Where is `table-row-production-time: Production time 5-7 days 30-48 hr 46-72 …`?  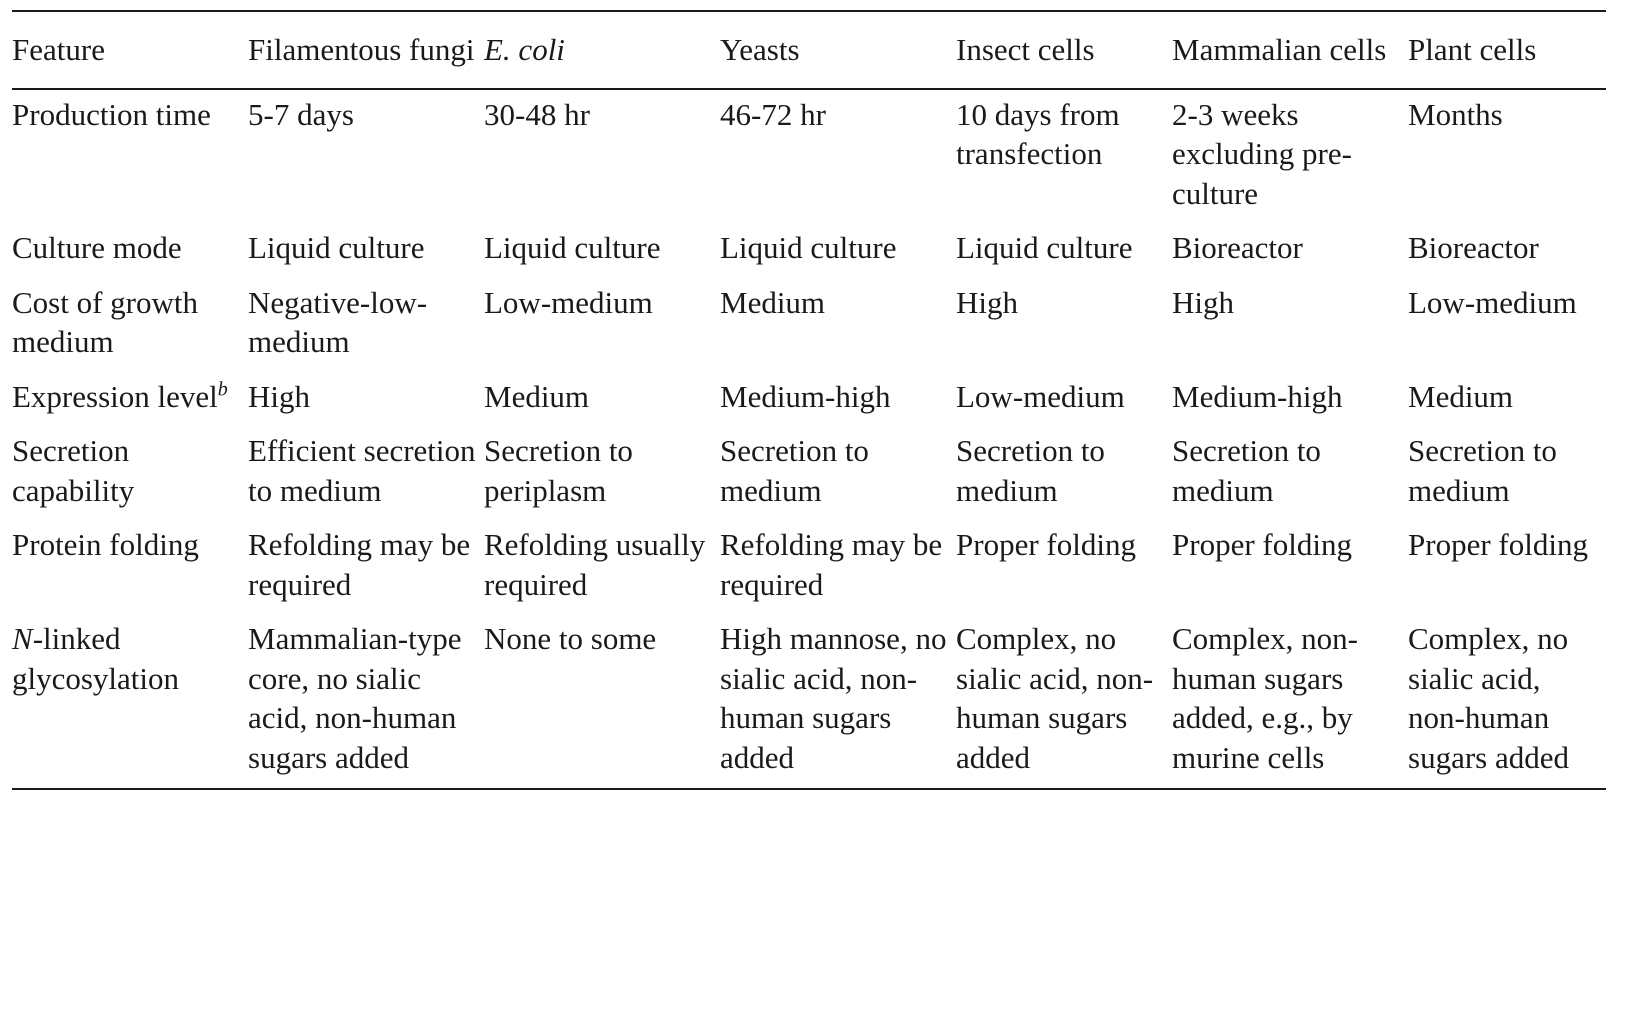 table-row-production-time: Production time 5-7 days 30-48 hr 46-72 … is located at coordinates (809, 157).